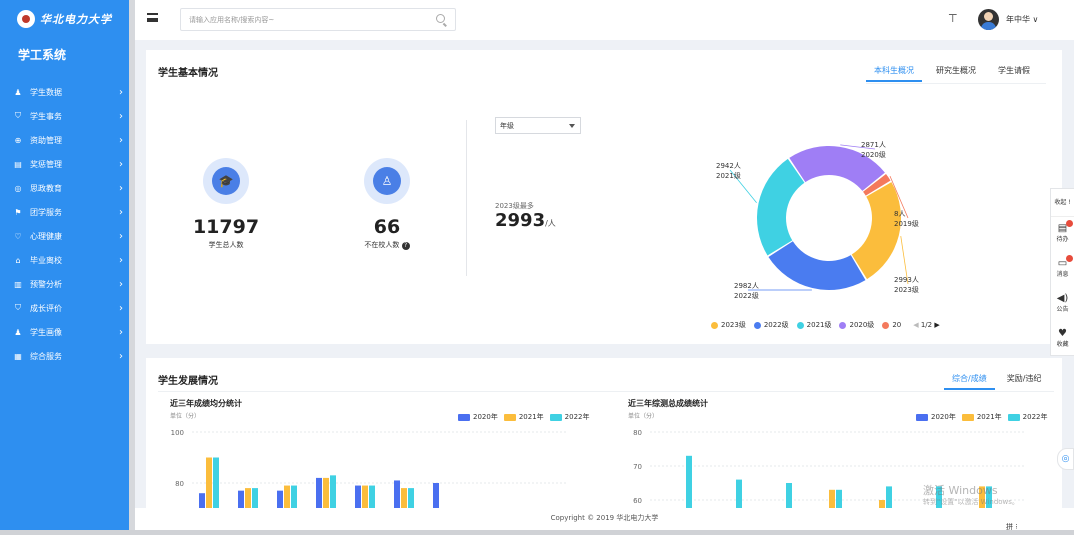  Describe the element at coordinates (856, 325) in the screenshot. I see `legend-item: 2020级` at that location.